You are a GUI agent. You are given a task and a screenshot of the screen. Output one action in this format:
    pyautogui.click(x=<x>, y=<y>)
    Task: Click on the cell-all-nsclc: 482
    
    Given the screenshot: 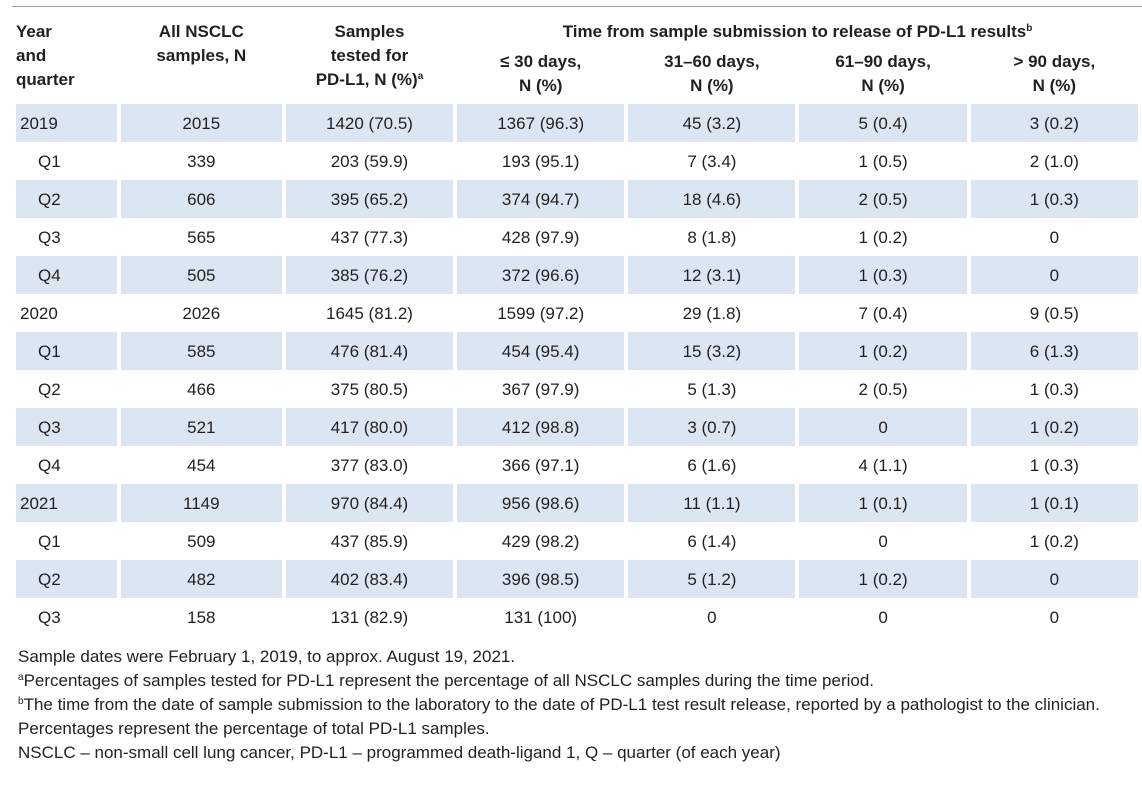 What is the action you would take?
    pyautogui.click(x=201, y=579)
    